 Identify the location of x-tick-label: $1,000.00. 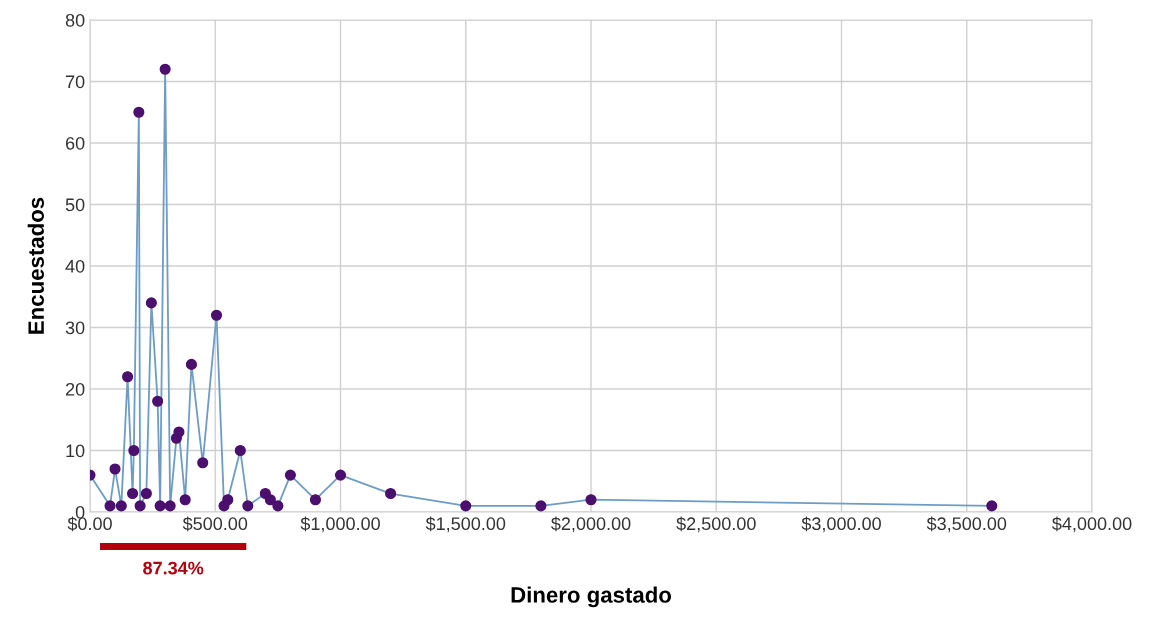
(340, 524).